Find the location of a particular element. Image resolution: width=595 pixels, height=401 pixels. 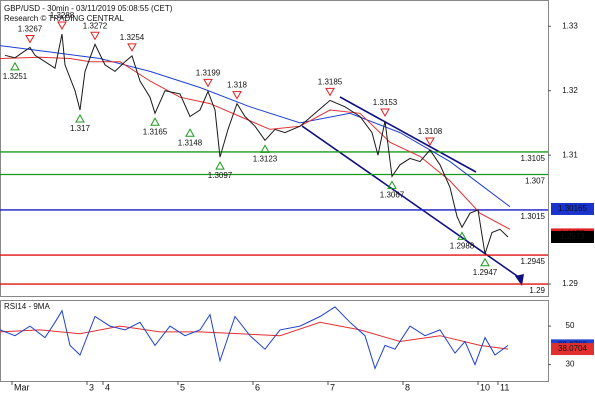

low-label: 1.3148 is located at coordinates (190, 142).